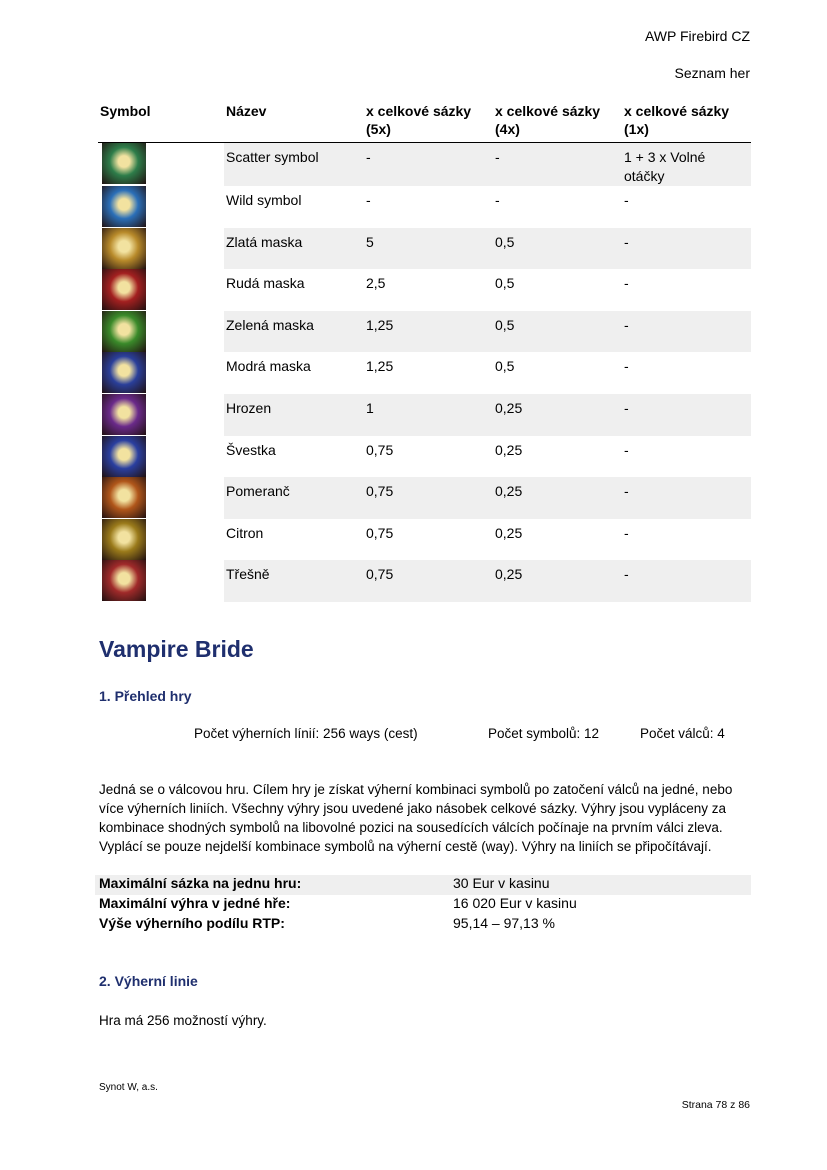  I want to click on table-row: Citron 0,75 0,25 -, so click(424, 539).